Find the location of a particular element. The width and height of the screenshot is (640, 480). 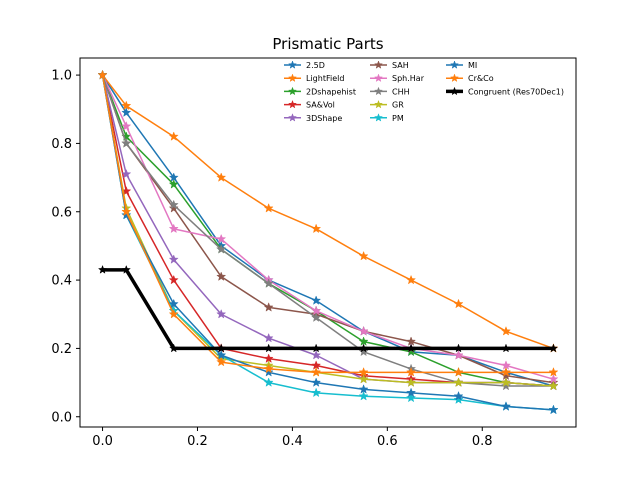

y-tick-label: 0.4 is located at coordinates (61, 281).